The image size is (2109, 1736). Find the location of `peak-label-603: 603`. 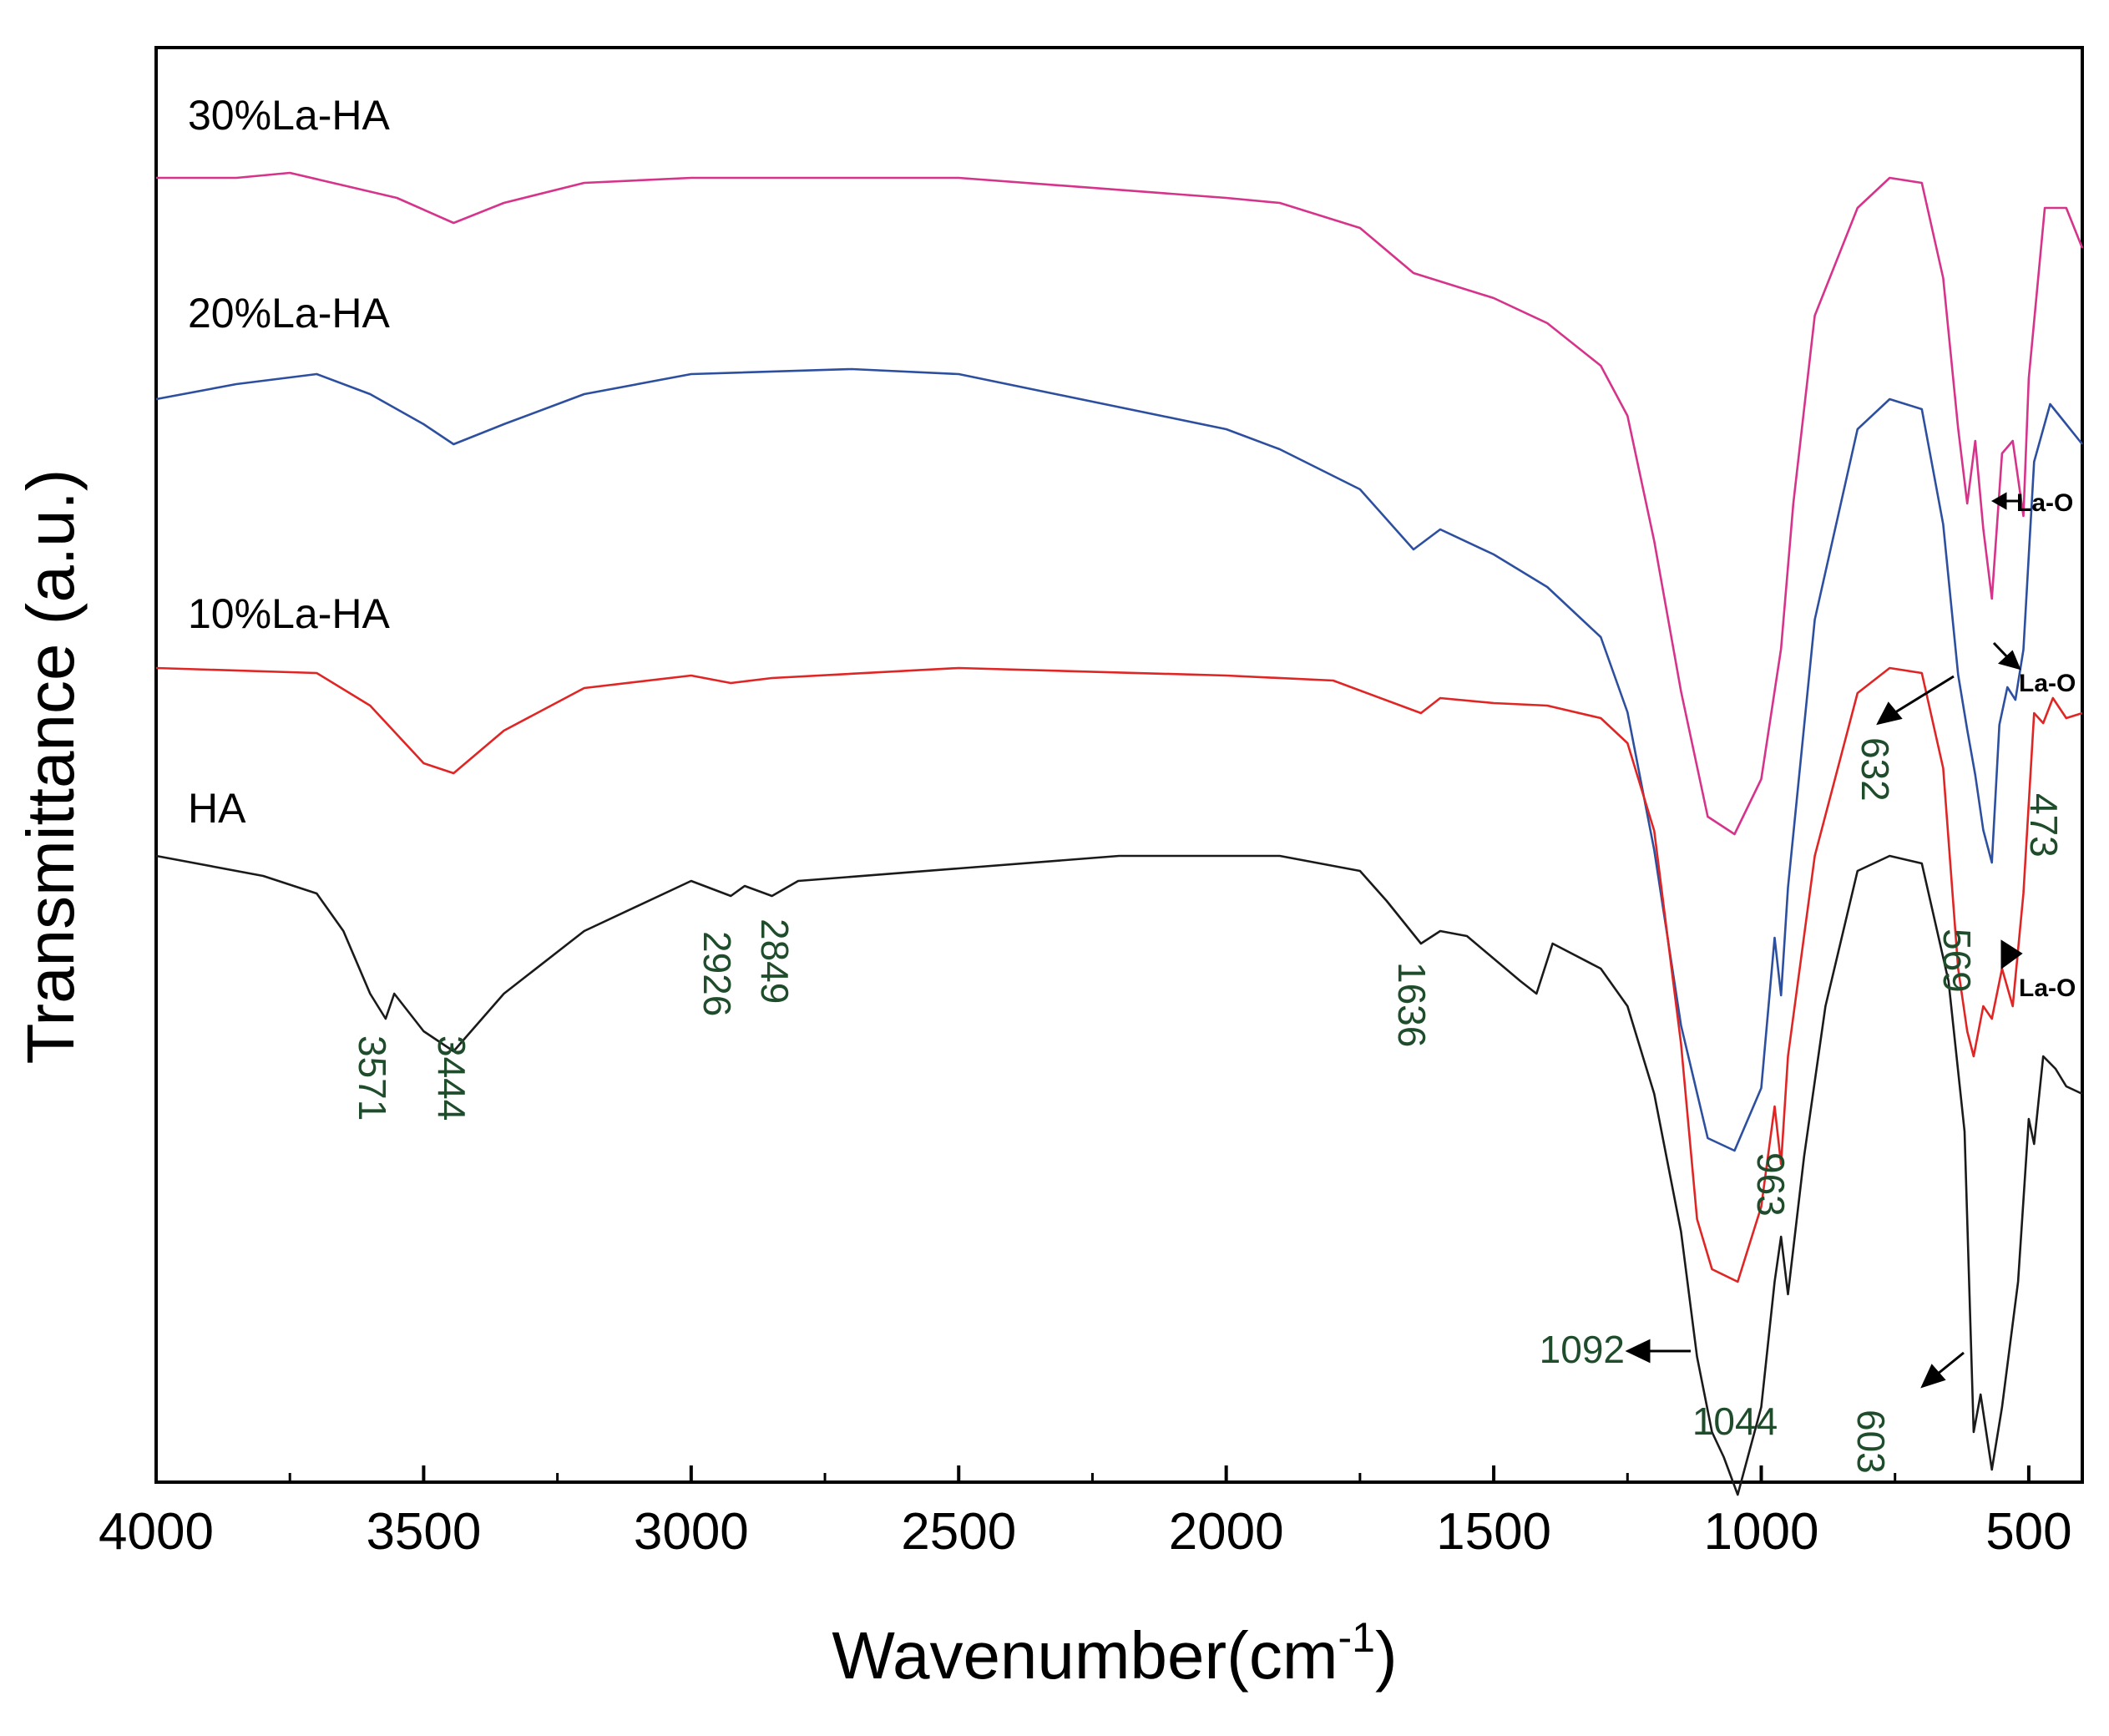

peak-label-603: 603 is located at coordinates (1871, 1442).